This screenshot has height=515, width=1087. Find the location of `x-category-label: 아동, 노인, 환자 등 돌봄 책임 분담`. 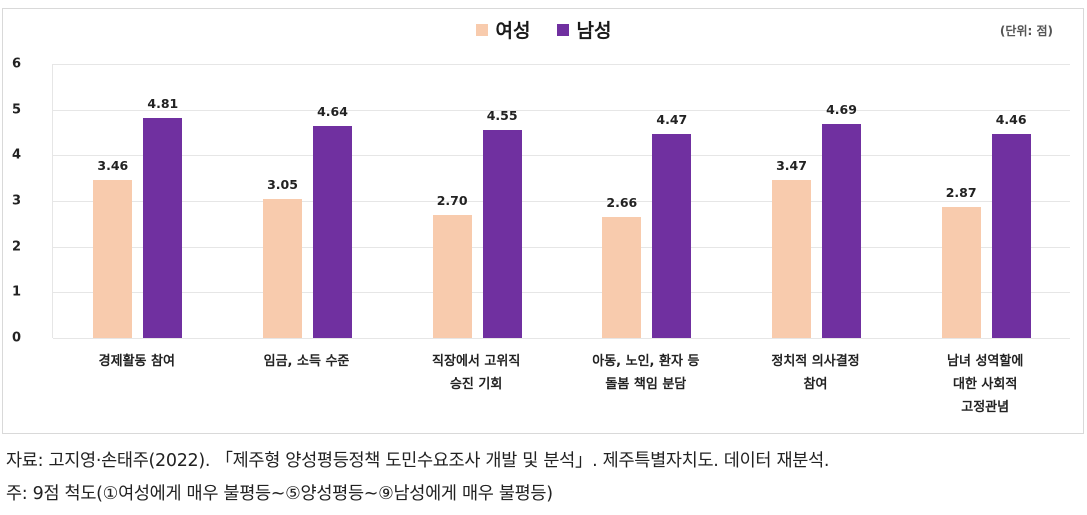

x-category-label: 아동, 노인, 환자 등 돌봄 책임 분담 is located at coordinates (646, 373).